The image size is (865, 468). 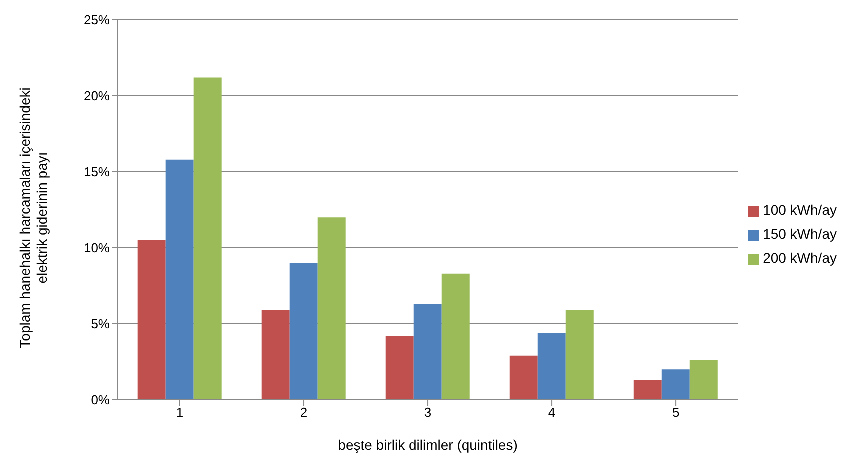 I want to click on y-tick-label: 15%, so click(x=97, y=172).